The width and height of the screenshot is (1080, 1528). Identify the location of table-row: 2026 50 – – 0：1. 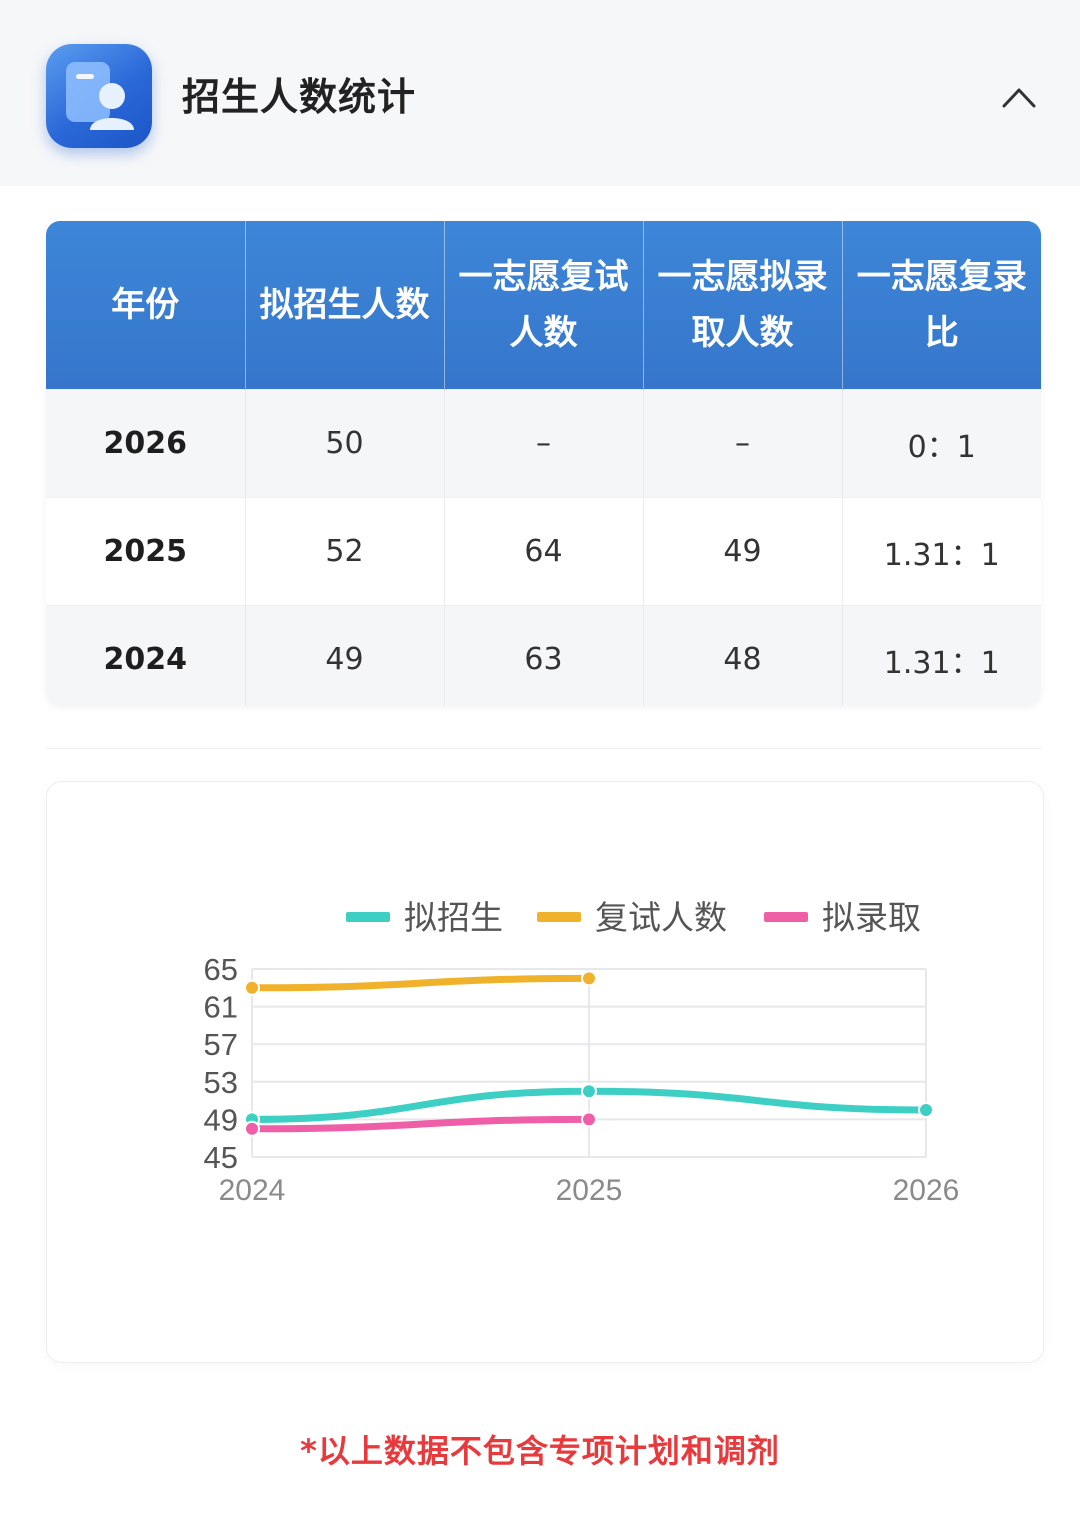
(543, 443).